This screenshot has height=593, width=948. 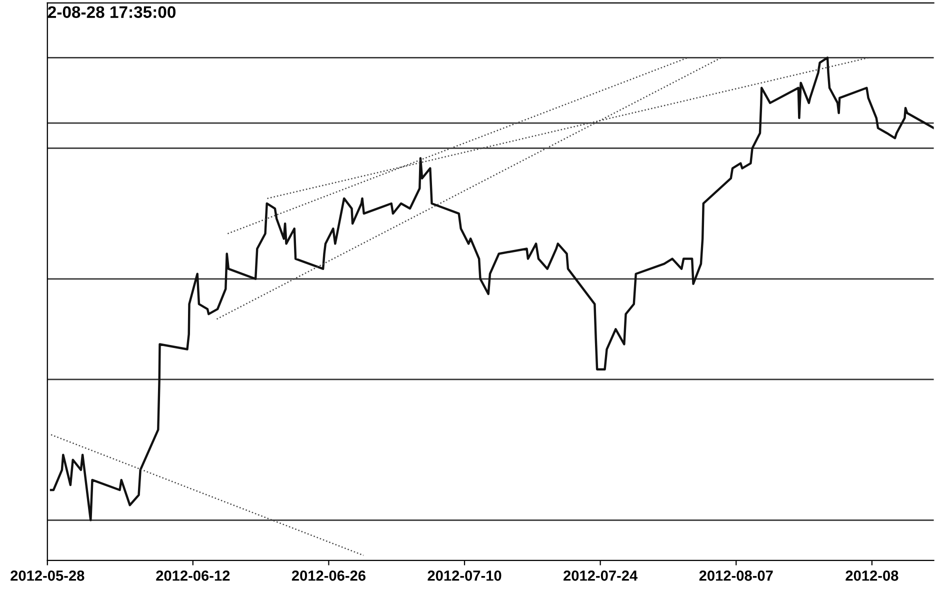 I want to click on x-tick-label: 2012-07-10, so click(x=465, y=575).